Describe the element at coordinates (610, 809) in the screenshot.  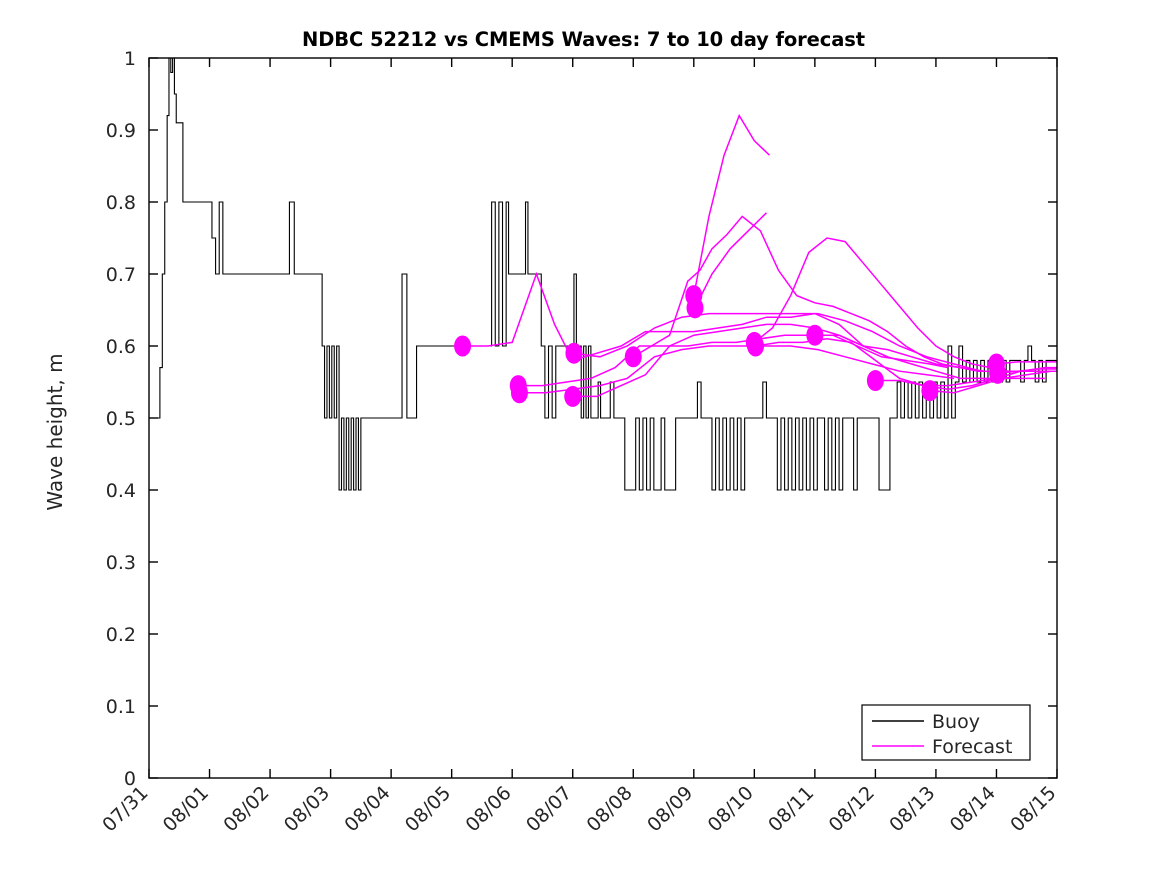
I see `x-tick-label: 08/08` at that location.